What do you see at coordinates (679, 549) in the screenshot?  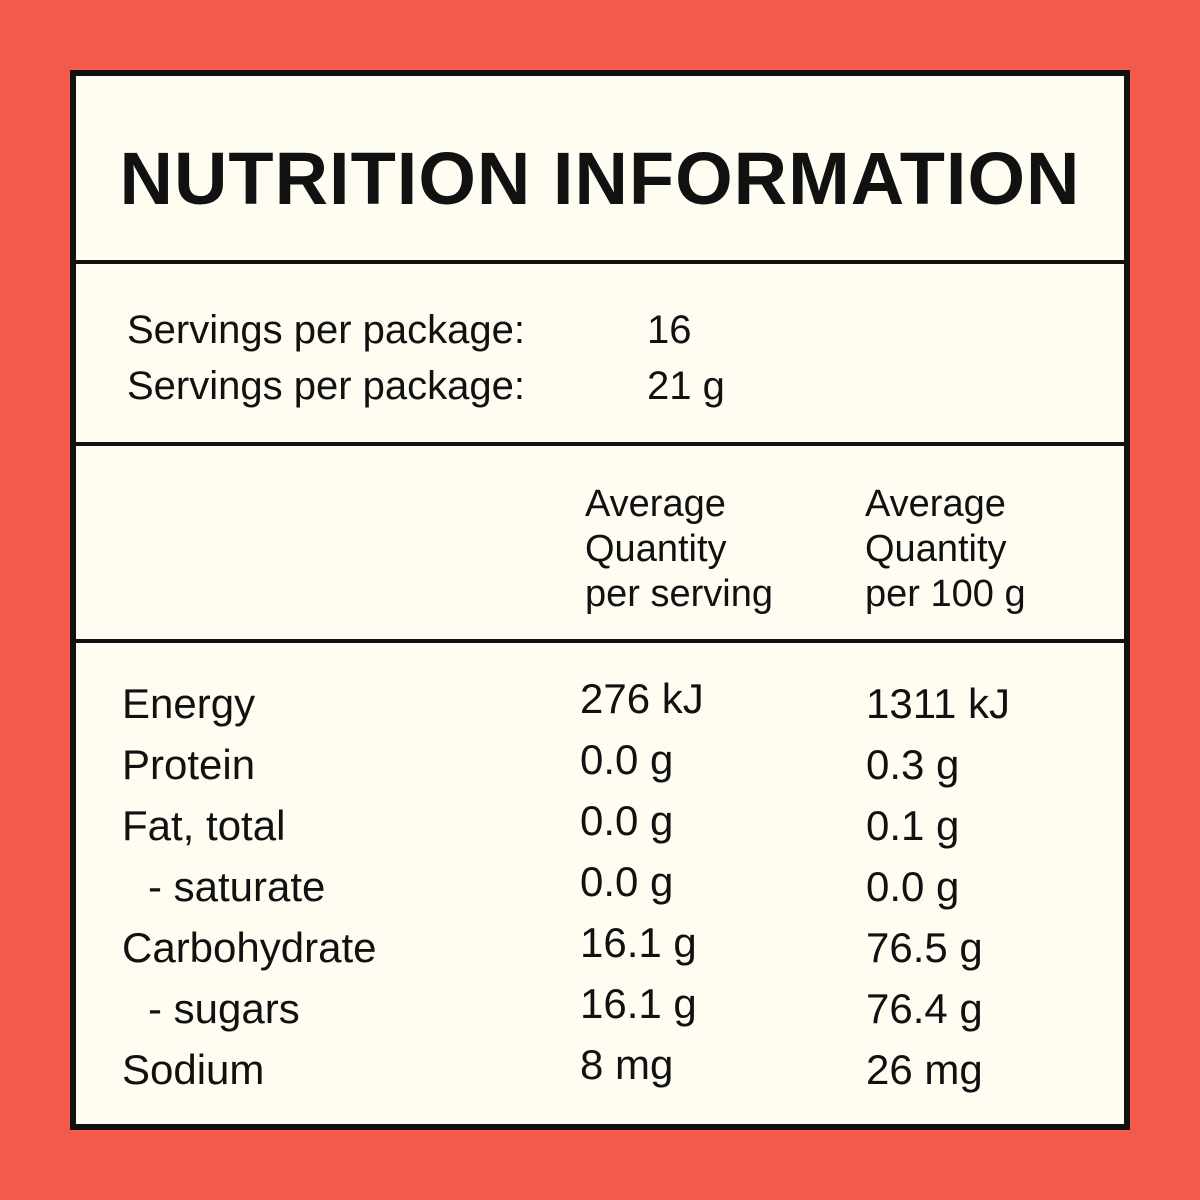 I see `column-header-per-serving: Average Quantity per serving` at bounding box center [679, 549].